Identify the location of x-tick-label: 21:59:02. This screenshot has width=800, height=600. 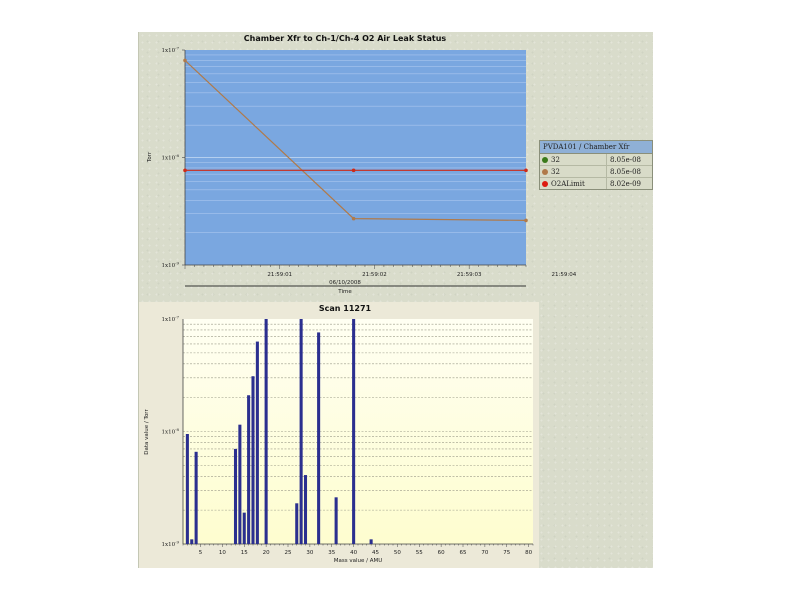
(374, 275).